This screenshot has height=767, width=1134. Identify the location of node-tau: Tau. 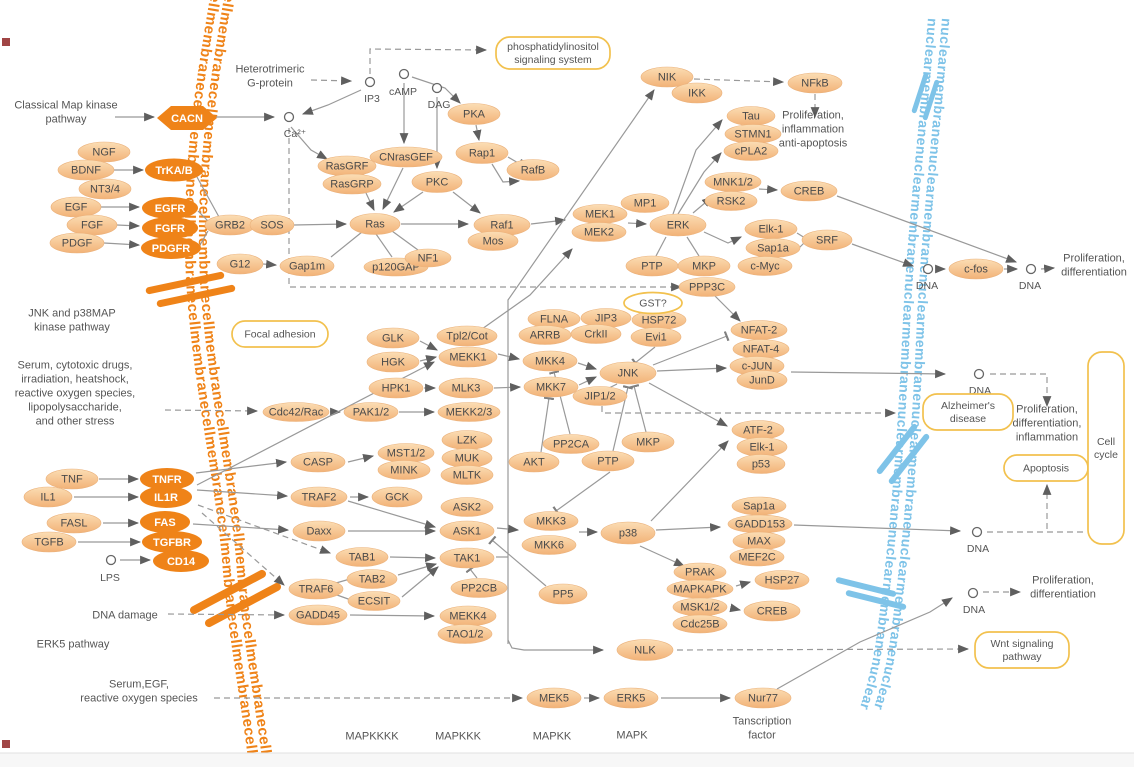
(751, 116).